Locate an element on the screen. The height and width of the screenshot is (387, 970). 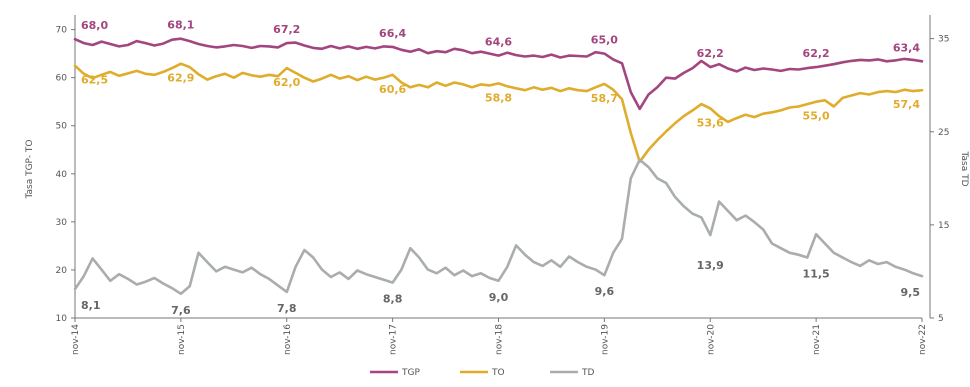
data-label-tgp: 63,4 is located at coordinates (906, 47).